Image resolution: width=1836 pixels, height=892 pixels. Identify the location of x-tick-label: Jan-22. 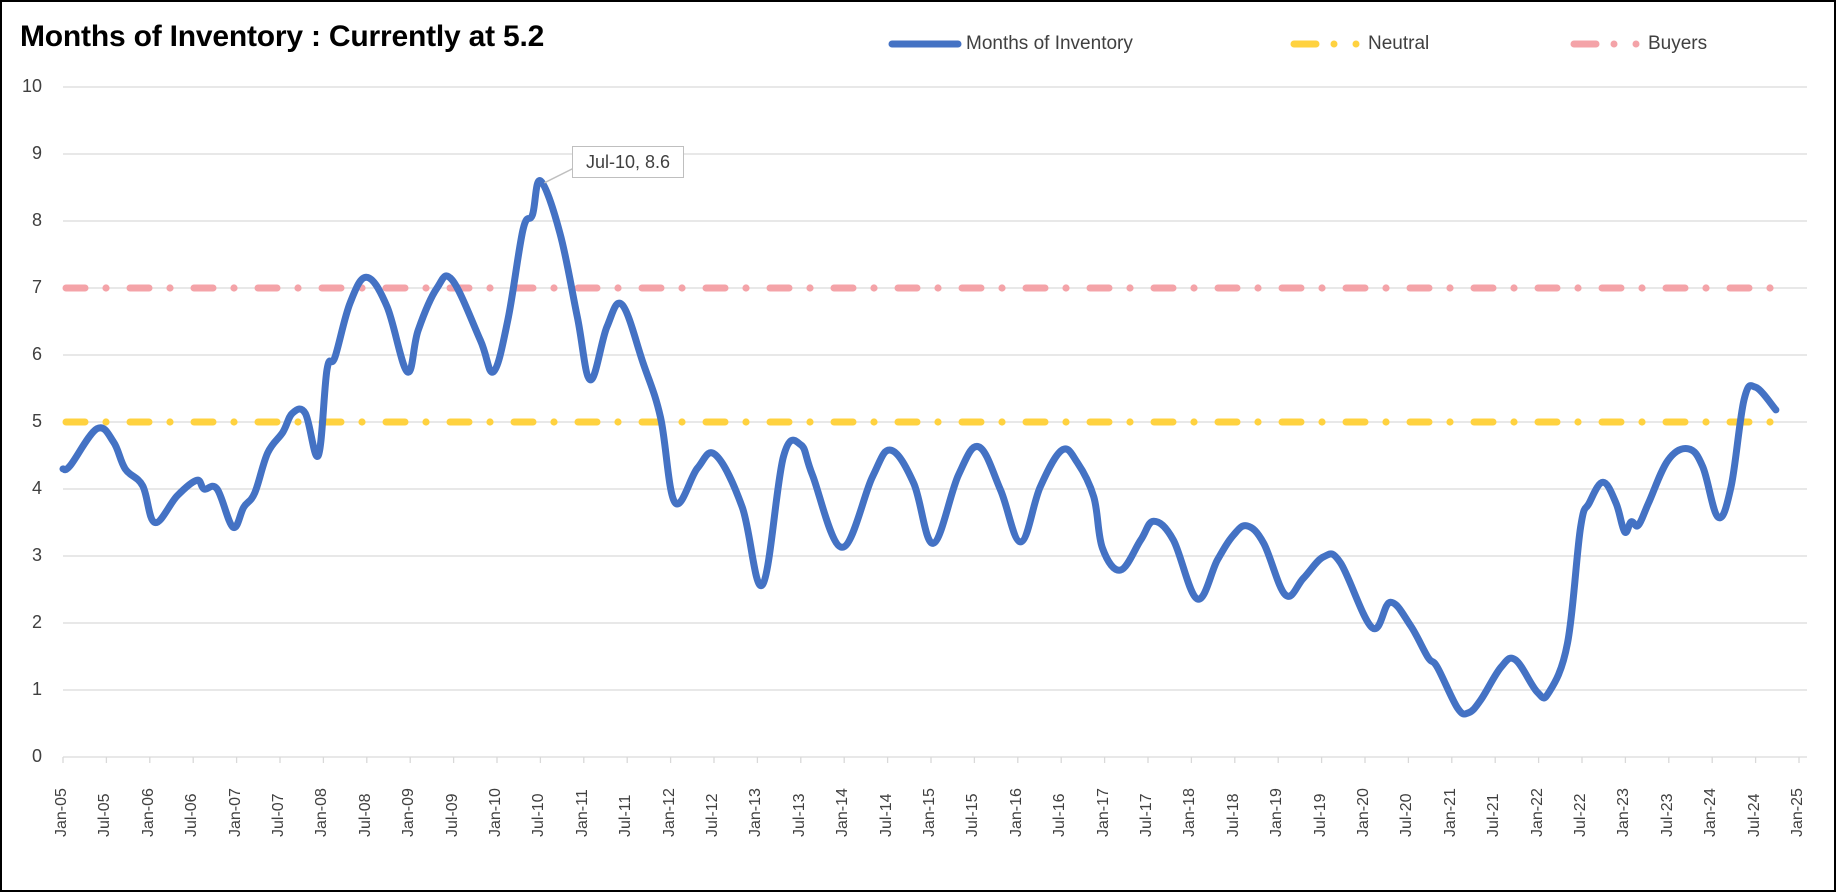
(1537, 812).